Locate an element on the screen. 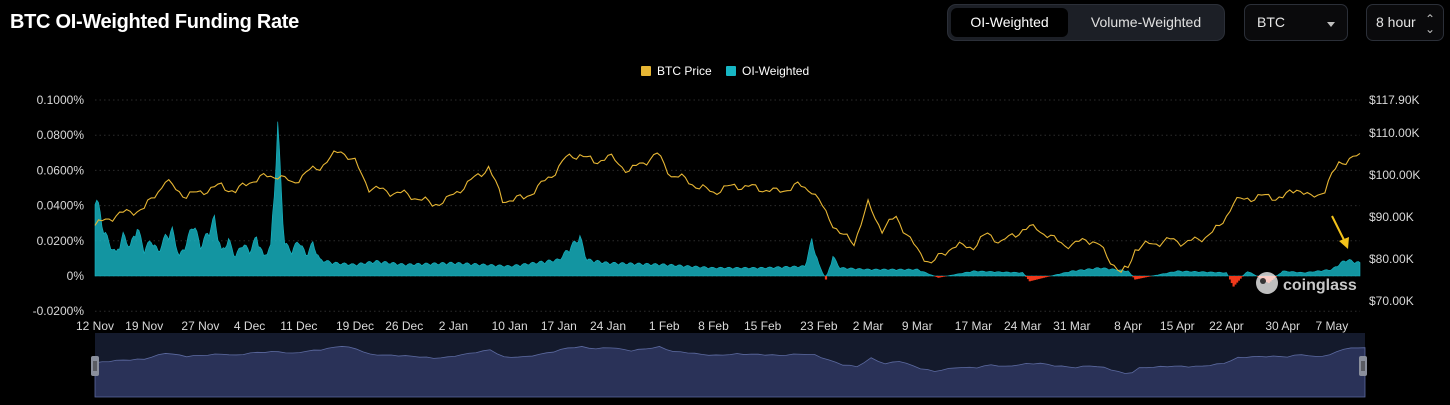 The height and width of the screenshot is (405, 1450). x-tick-label: 2 Mar is located at coordinates (868, 326).